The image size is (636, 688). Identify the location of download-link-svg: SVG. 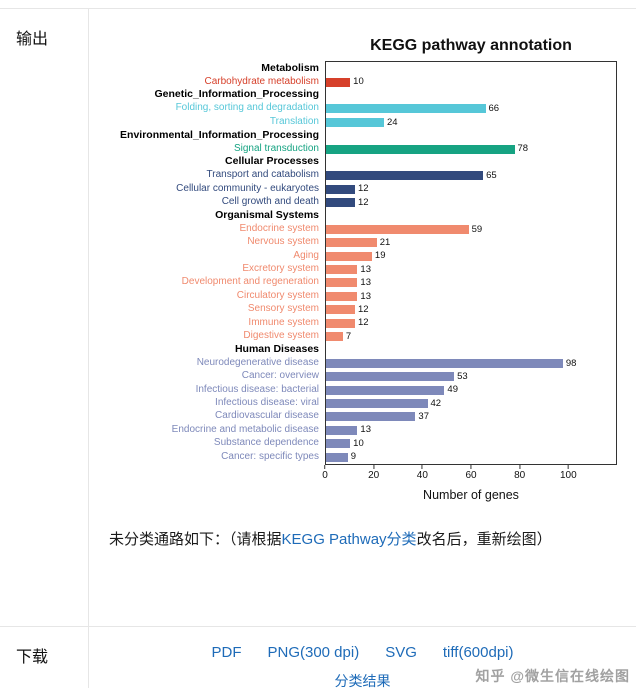
(401, 652).